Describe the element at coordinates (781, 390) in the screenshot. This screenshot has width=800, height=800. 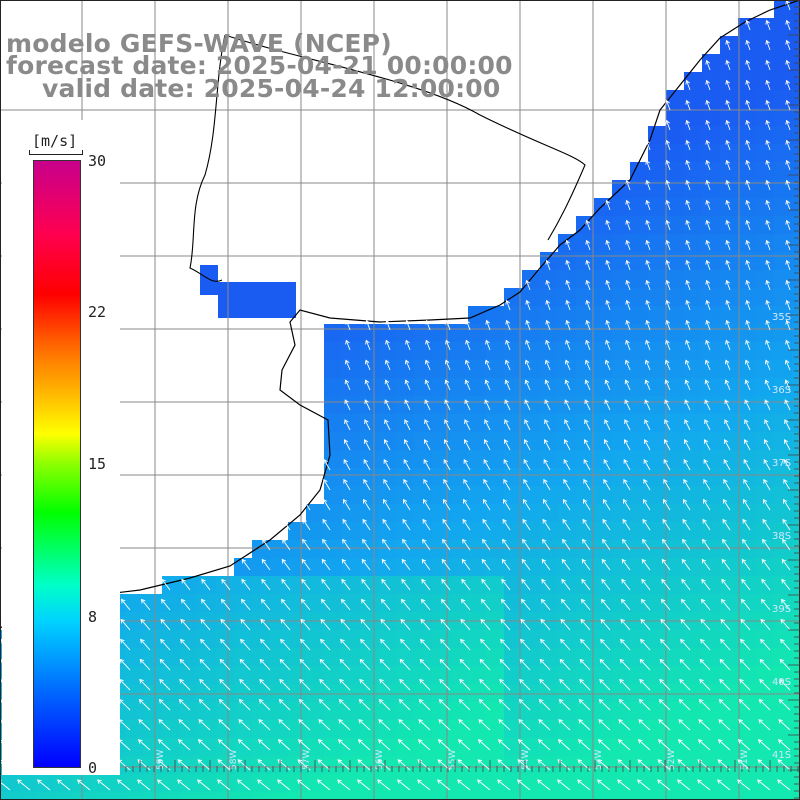
I see `lat-label: 36S` at that location.